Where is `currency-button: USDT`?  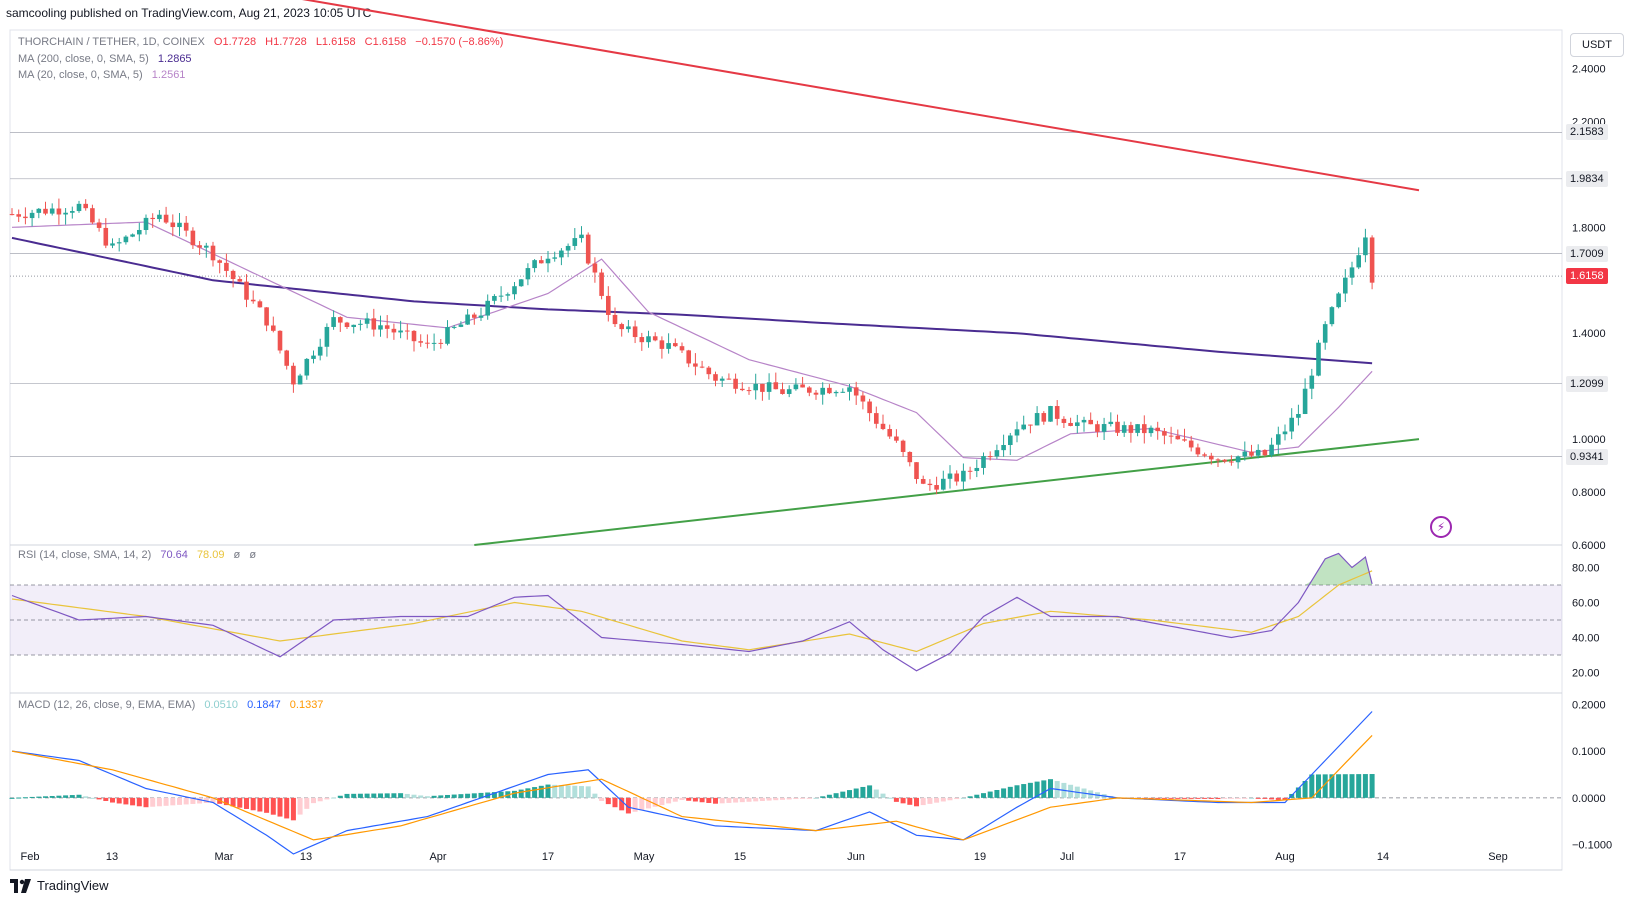 currency-button: USDT is located at coordinates (1597, 45).